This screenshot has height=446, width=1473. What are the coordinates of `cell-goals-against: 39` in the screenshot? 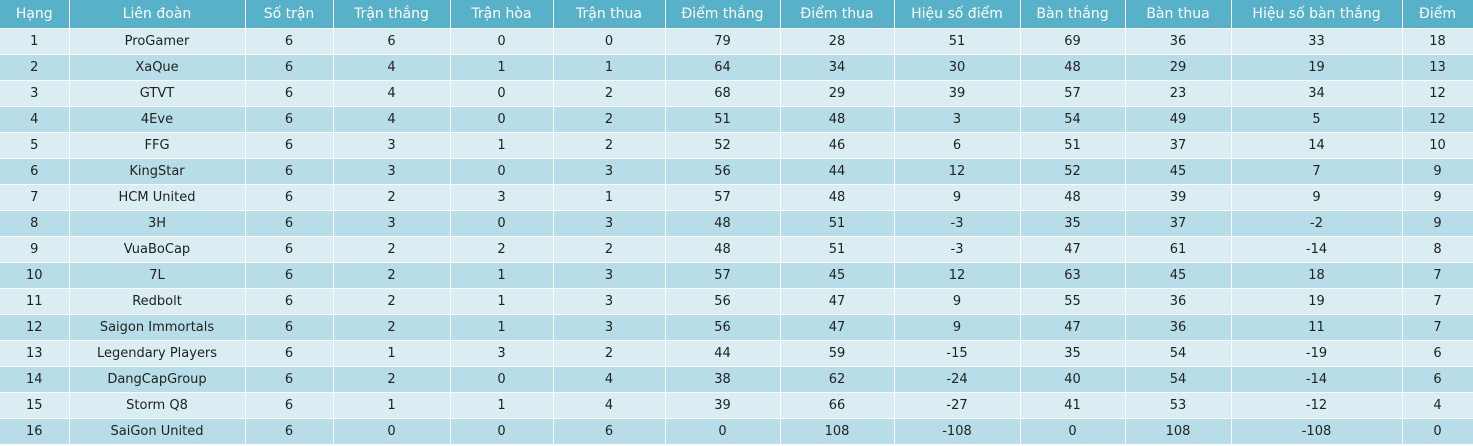 It's located at (1178, 197).